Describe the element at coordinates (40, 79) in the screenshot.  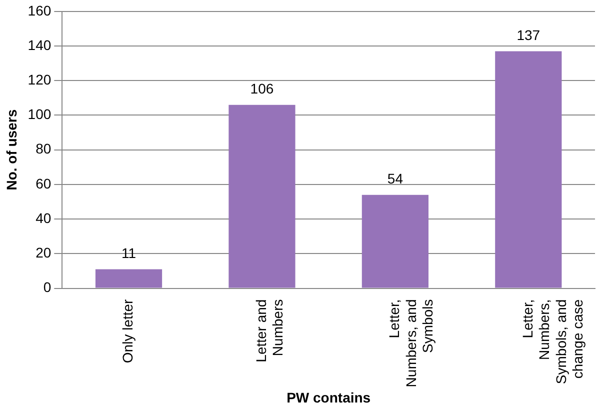
I see `y-tick-label: 120` at that location.